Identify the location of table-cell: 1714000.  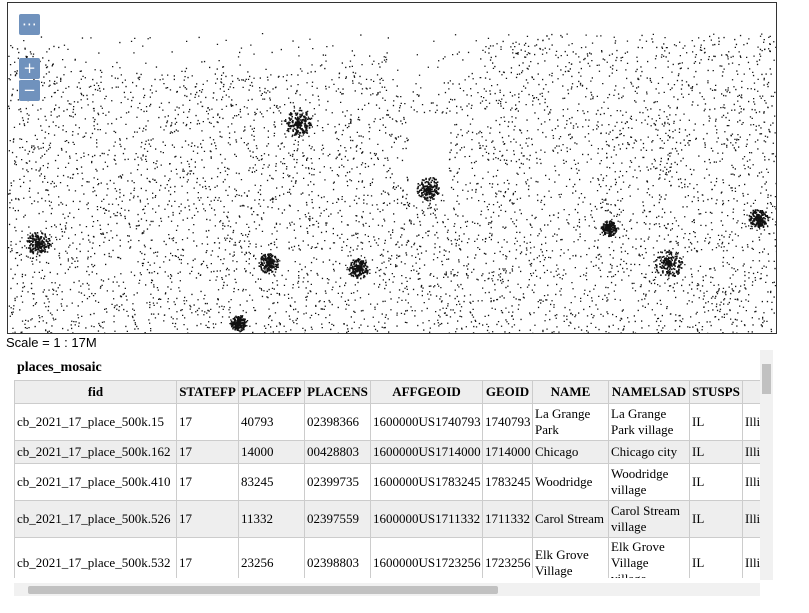
(507, 452).